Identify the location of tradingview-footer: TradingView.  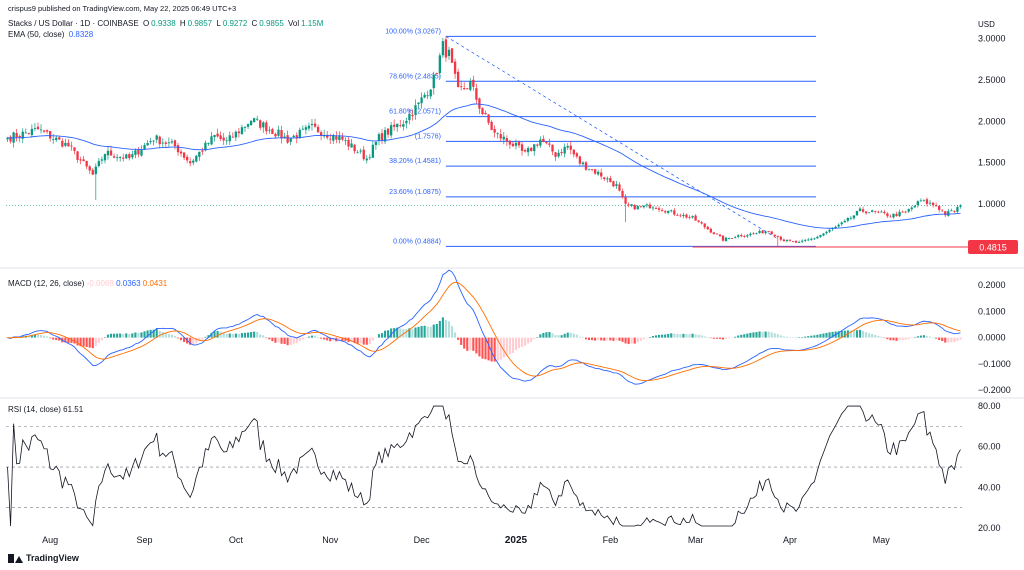
(43, 558).